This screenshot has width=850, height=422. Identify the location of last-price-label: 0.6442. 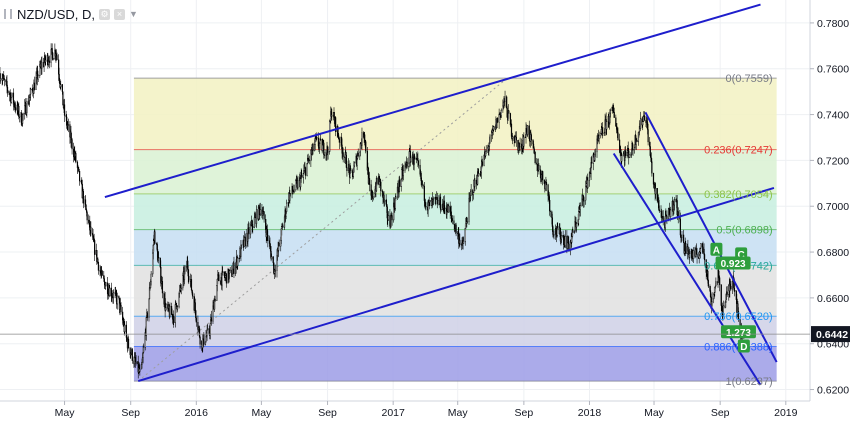
(832, 335).